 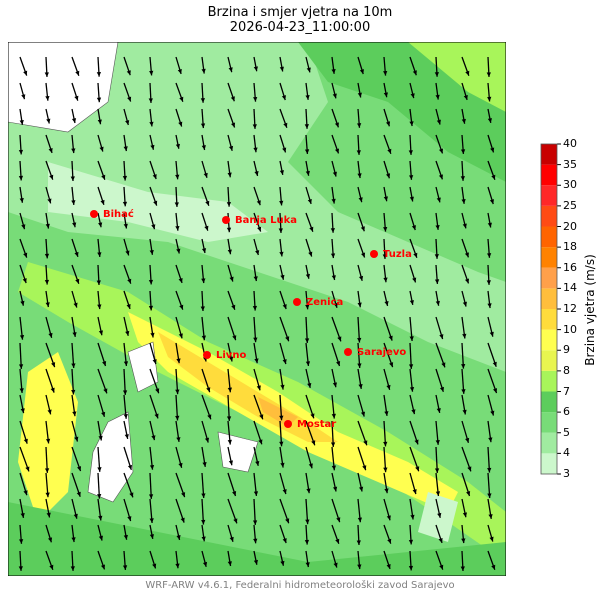 What do you see at coordinates (566, 391) in the screenshot?
I see `colorbar-tick-label: 7` at bounding box center [566, 391].